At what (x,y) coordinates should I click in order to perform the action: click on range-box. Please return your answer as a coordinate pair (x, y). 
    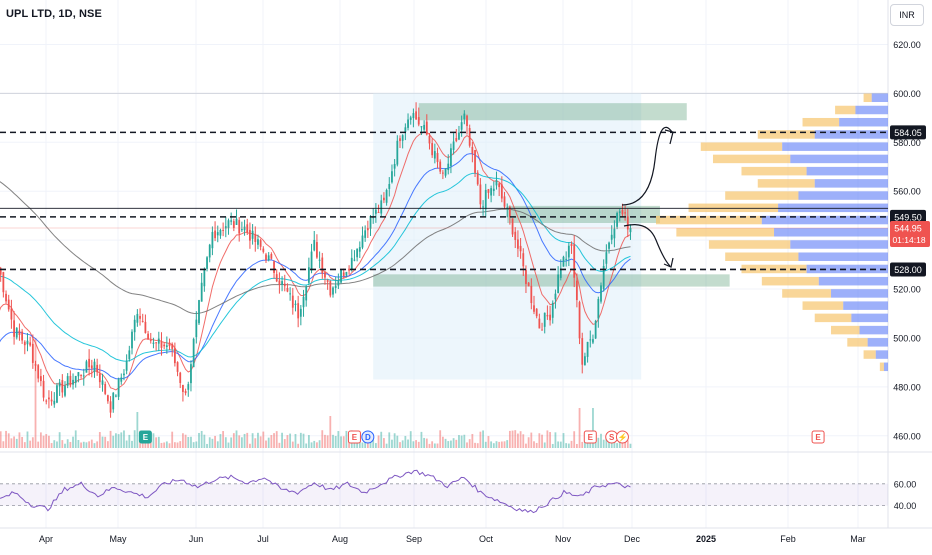
    Looking at the image, I should click on (507, 236).